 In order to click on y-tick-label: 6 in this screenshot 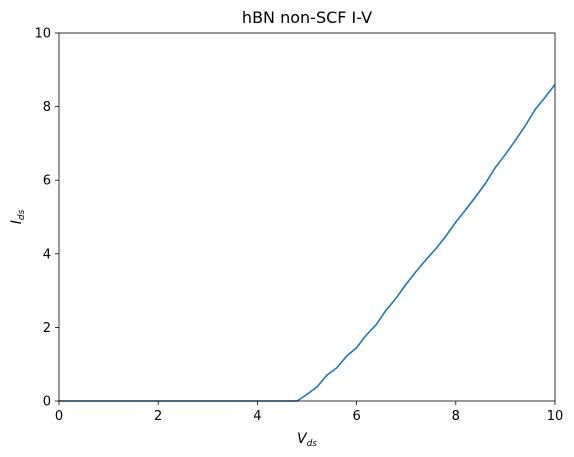, I will do `click(47, 181)`.